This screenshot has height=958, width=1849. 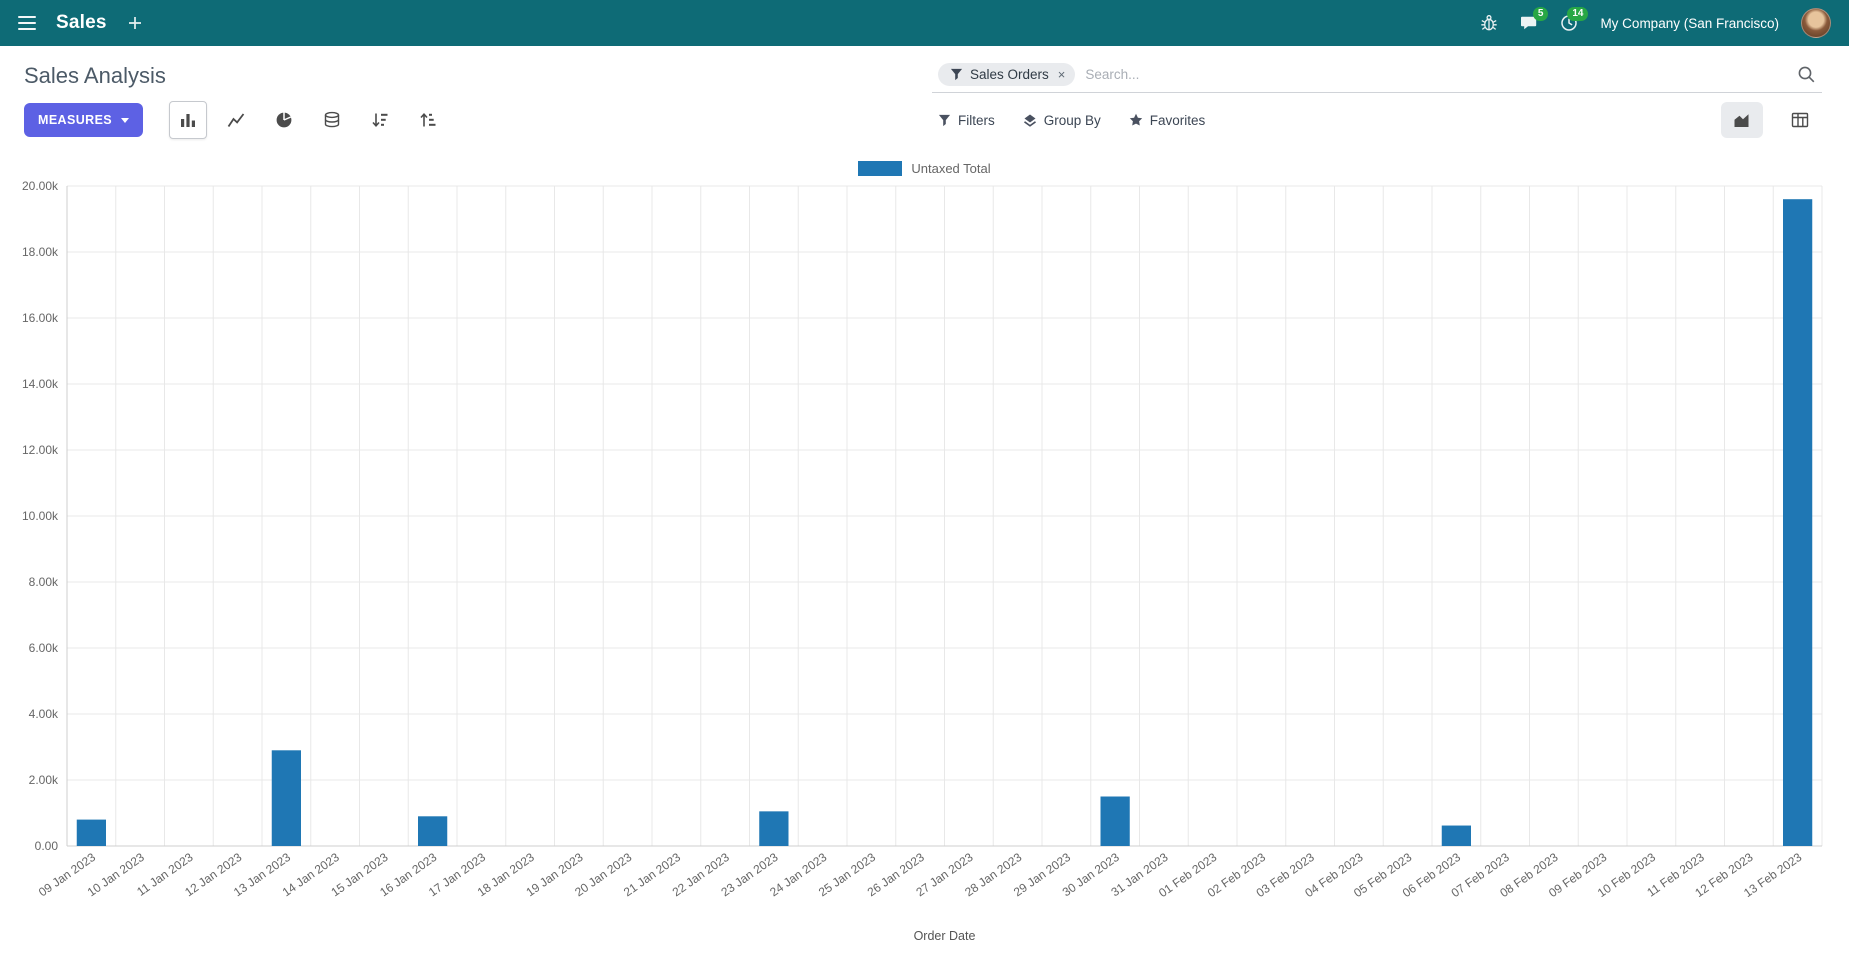 I want to click on sort-asc-icon, so click(x=428, y=120).